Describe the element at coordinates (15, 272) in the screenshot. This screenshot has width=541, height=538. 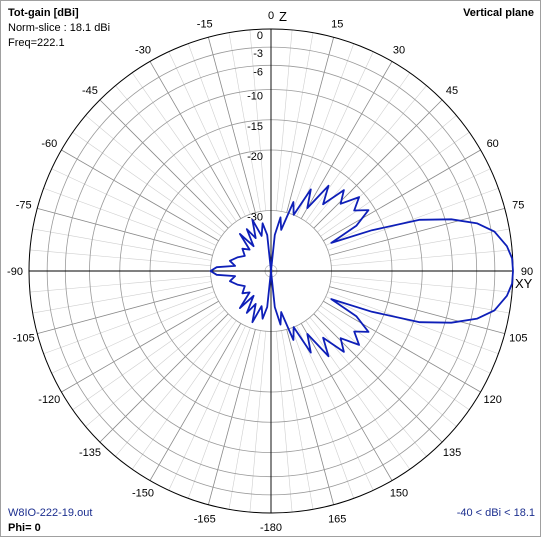
I see `angle-label: -90` at that location.